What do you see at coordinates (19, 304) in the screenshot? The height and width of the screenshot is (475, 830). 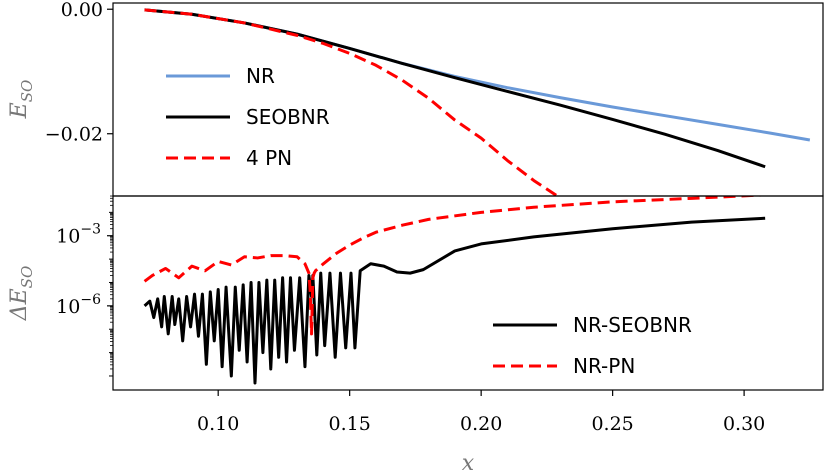 I see `bottom-y-label-main: ΔE` at bounding box center [19, 304].